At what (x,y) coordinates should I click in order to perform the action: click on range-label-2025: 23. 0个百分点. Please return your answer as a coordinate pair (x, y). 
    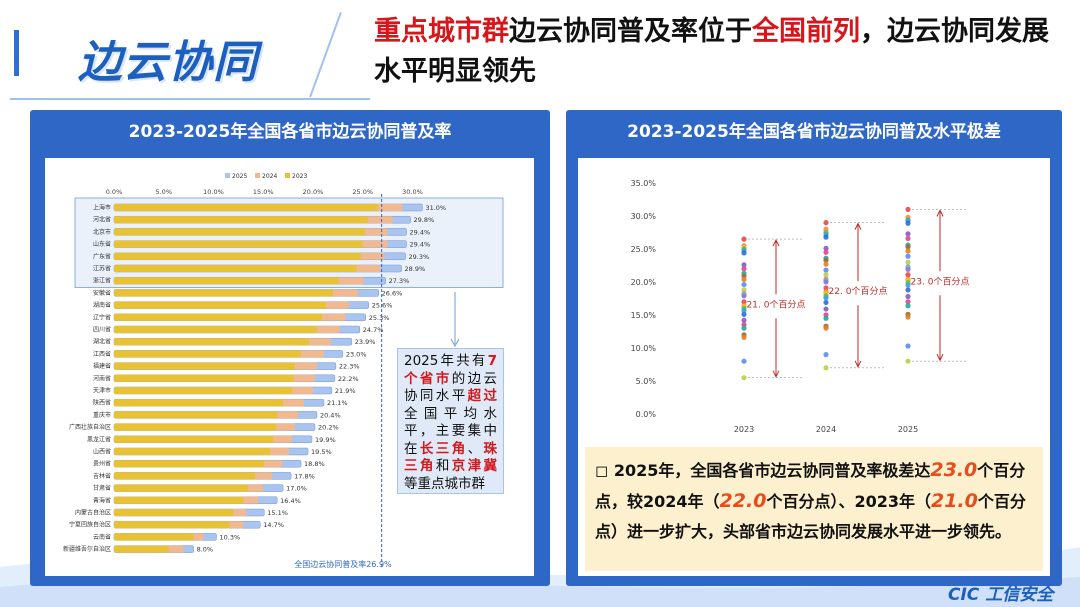
    Looking at the image, I should click on (940, 281).